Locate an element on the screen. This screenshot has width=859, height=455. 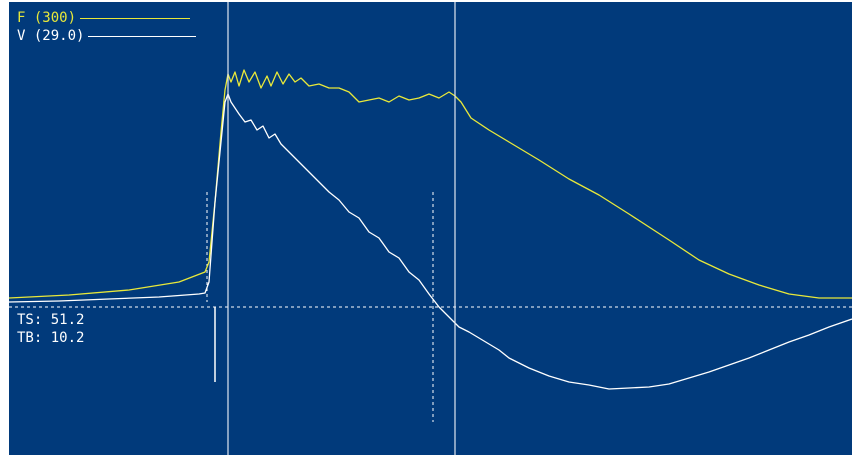
legend-v: V (29.0) is located at coordinates (107, 36).